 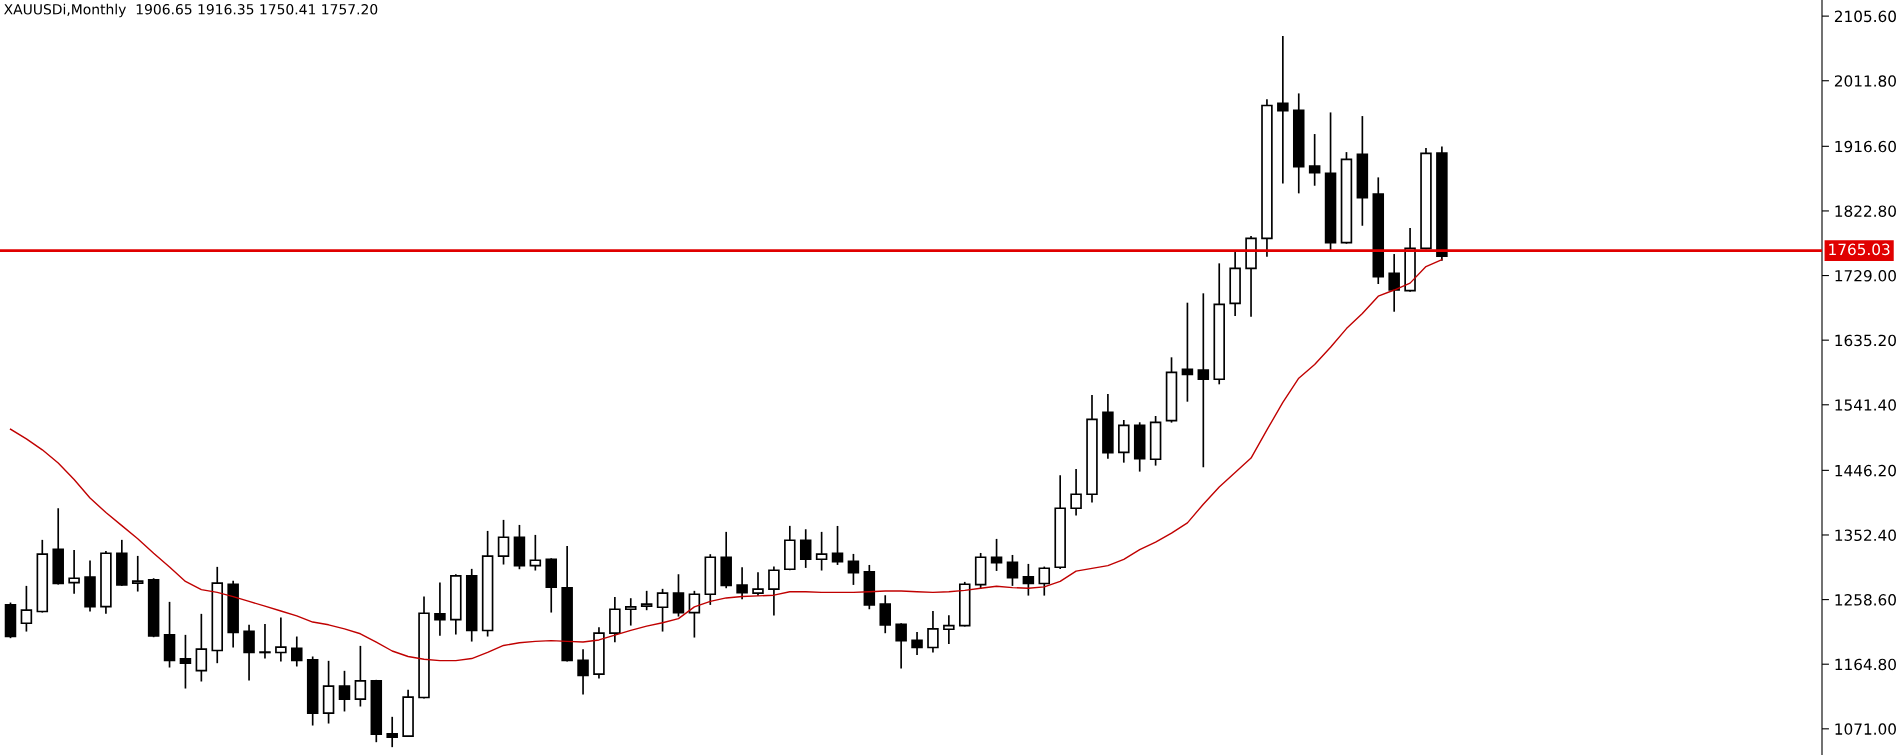 I want to click on y-tick-label: 1164.80, so click(x=1865, y=664).